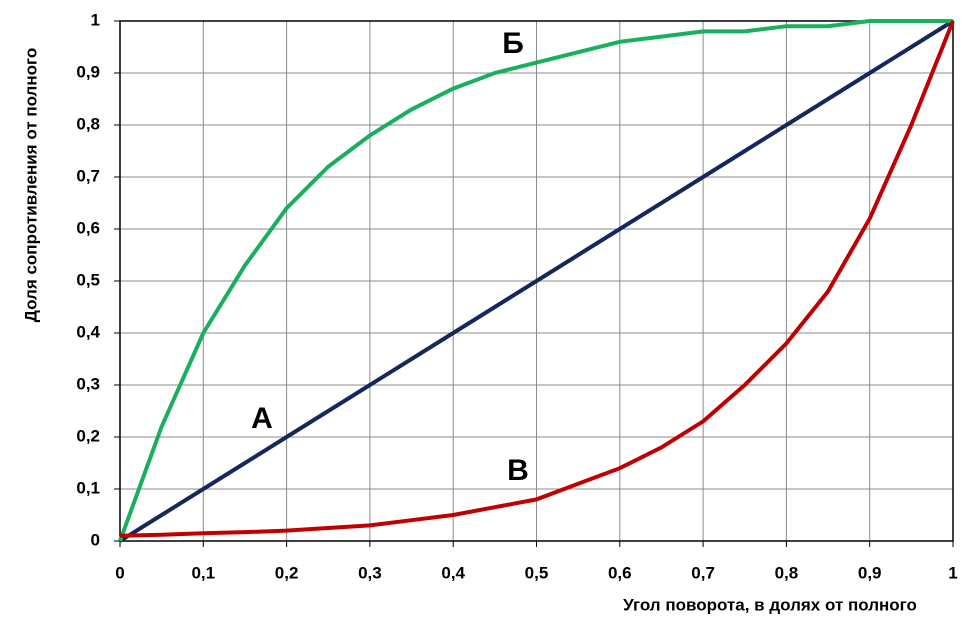 Image resolution: width=979 pixels, height=643 pixels. Describe the element at coordinates (119, 572) in the screenshot. I see `x-tick-label: 0` at that location.